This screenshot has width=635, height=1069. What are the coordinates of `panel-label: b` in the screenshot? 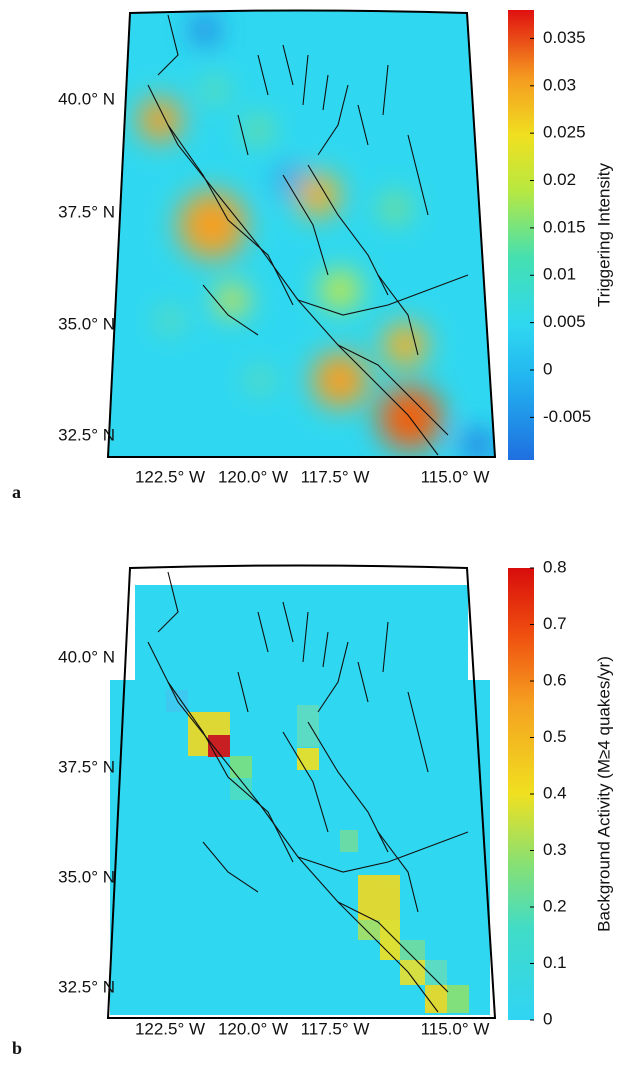 It's located at (17, 1048).